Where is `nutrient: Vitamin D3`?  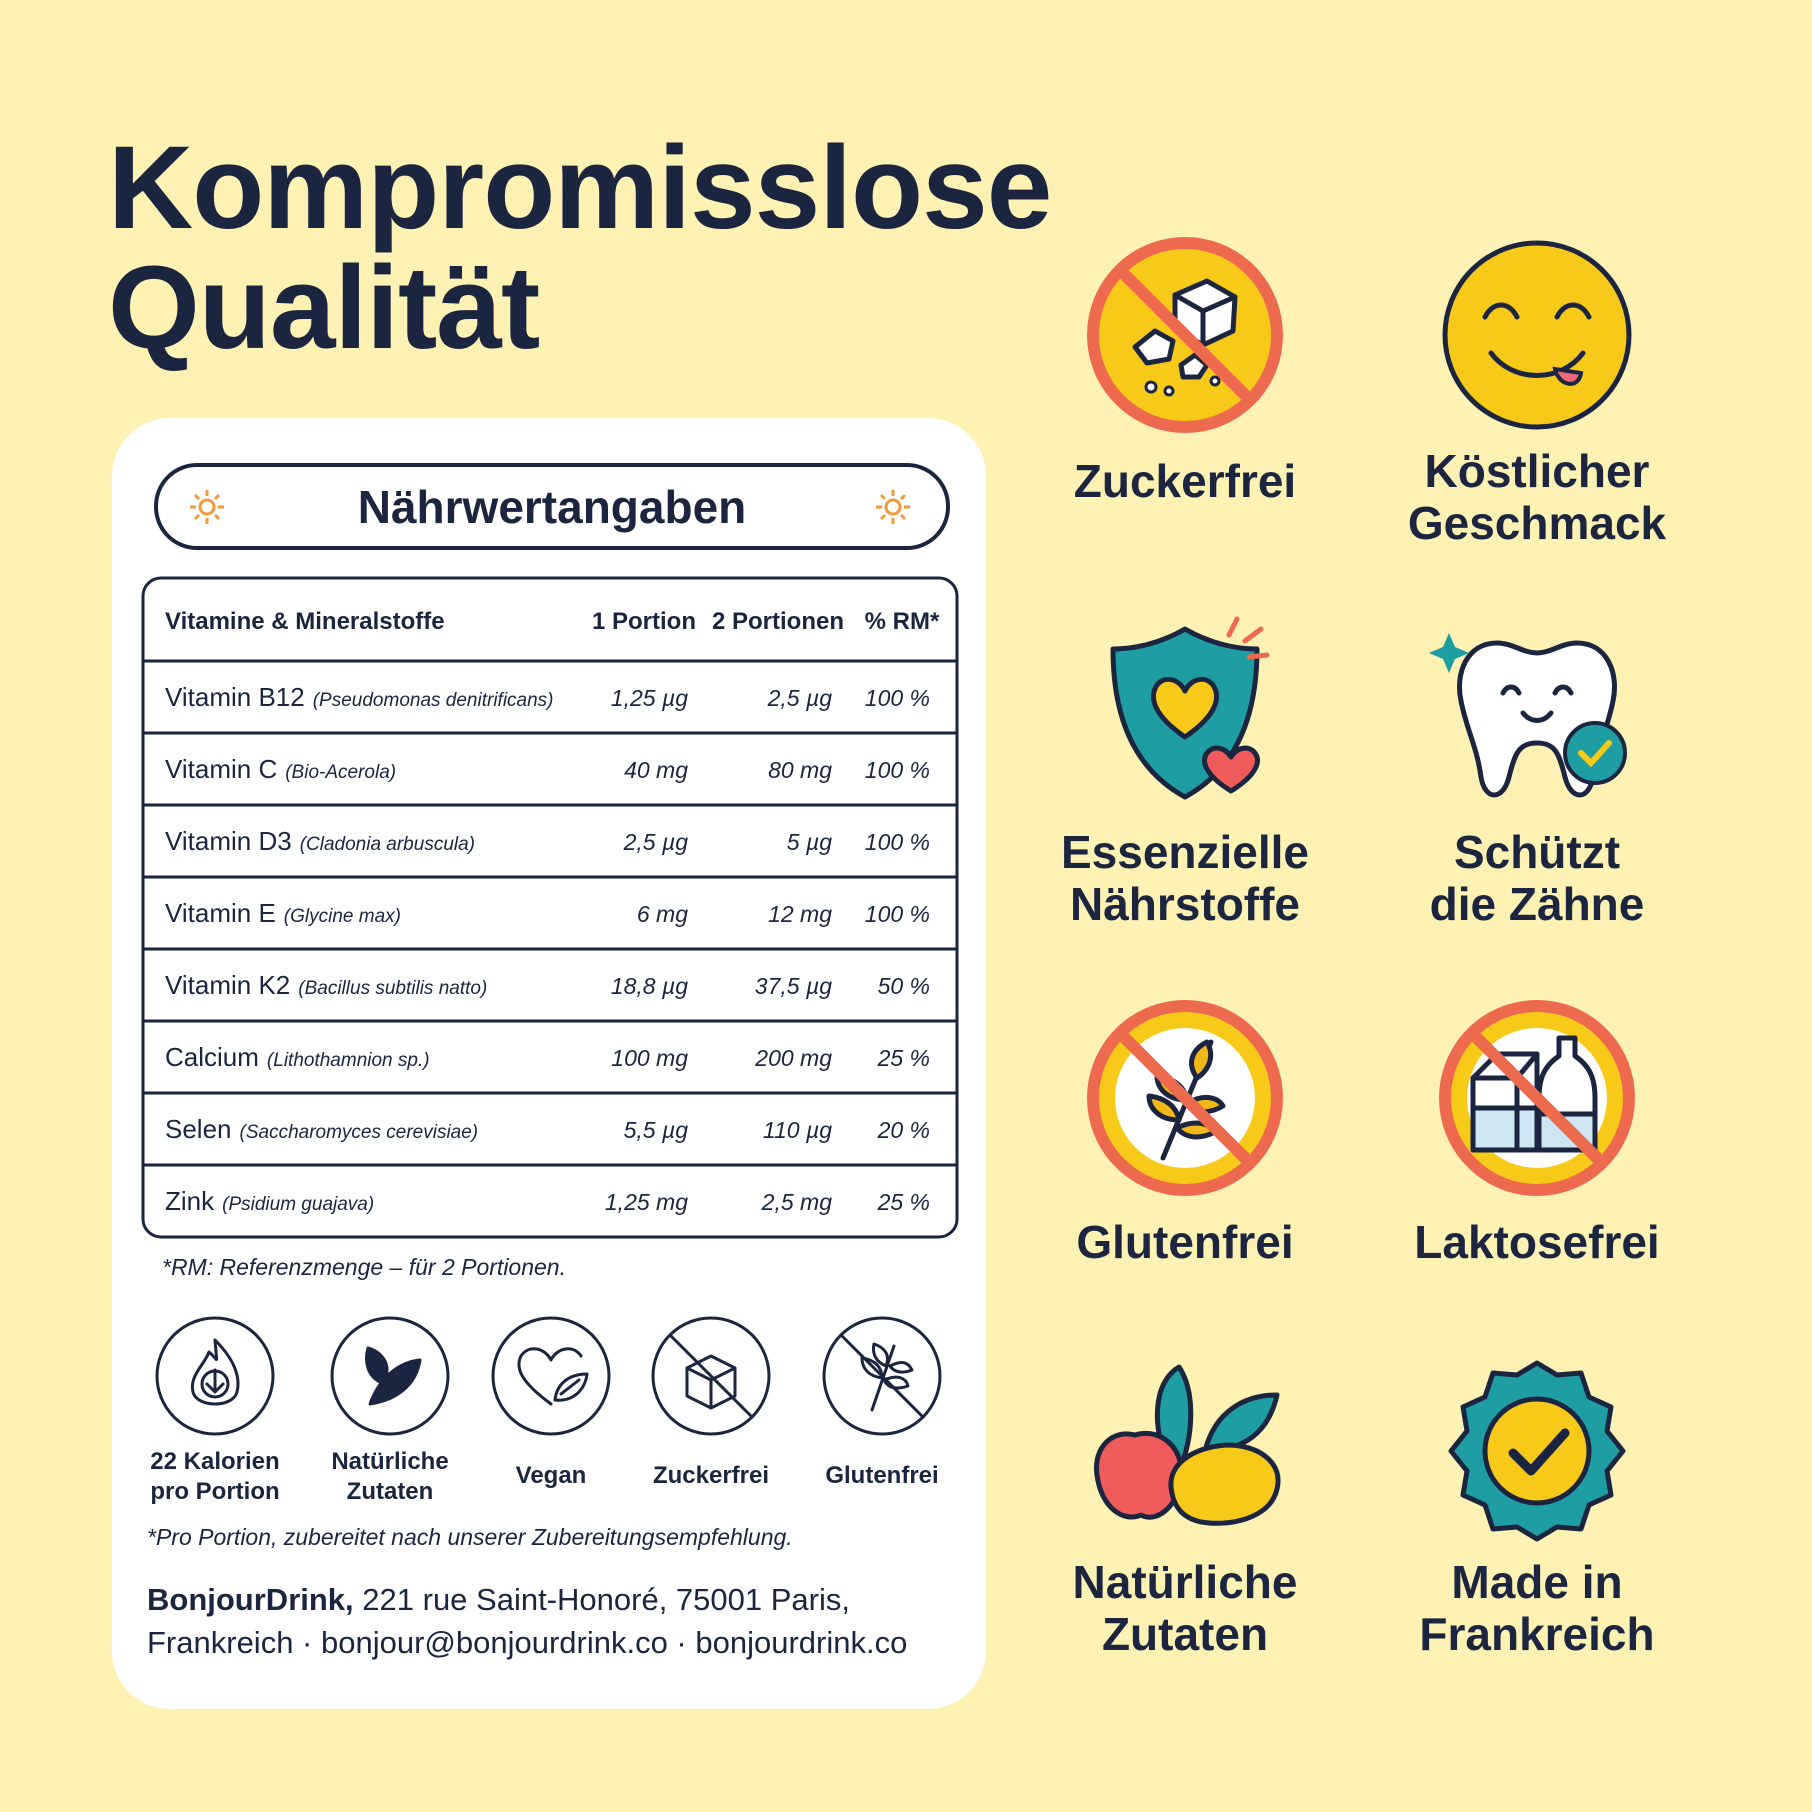 nutrient: Vitamin D3 is located at coordinates (228, 841).